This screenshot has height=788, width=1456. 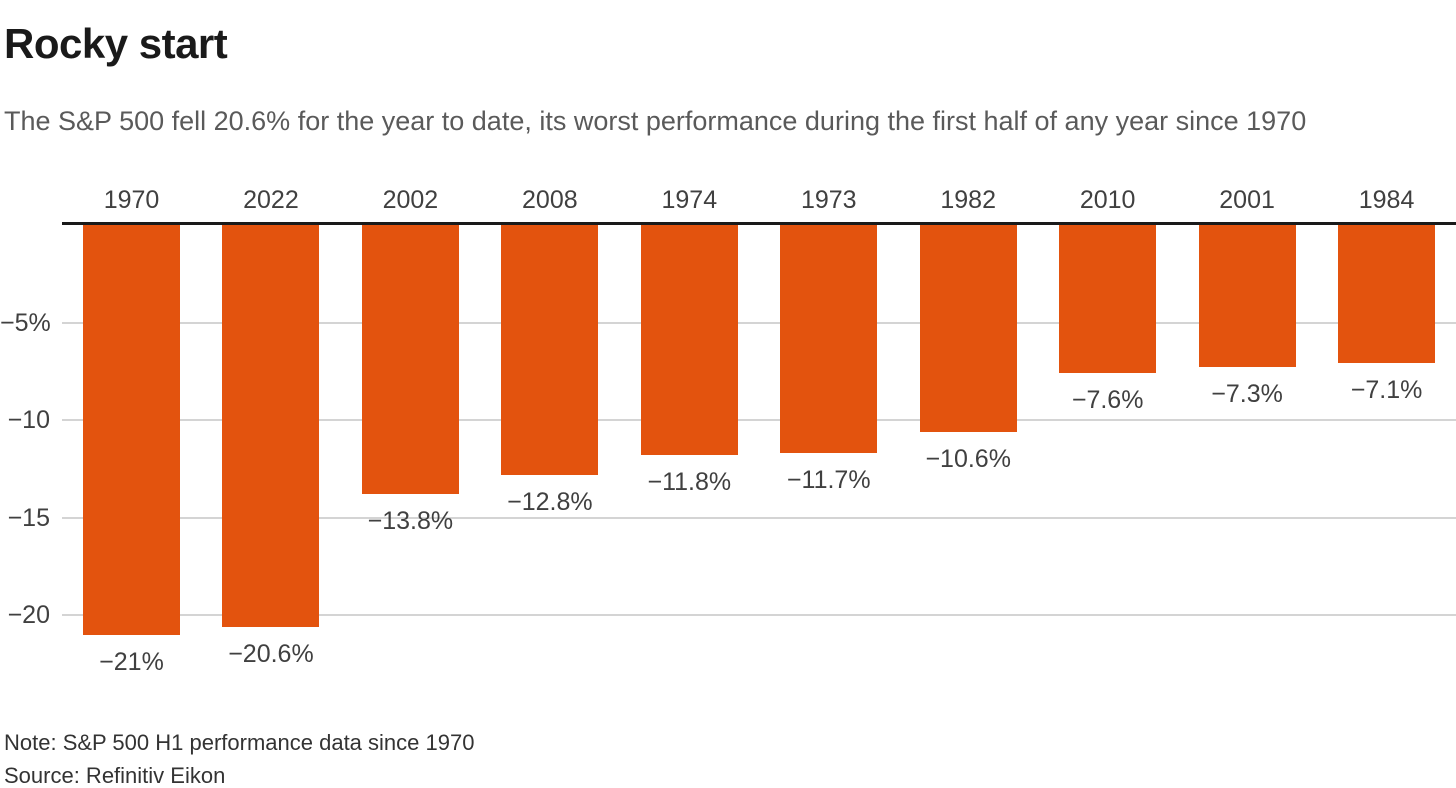 I want to click on x-axis-label-1974: 1974, so click(x=689, y=200).